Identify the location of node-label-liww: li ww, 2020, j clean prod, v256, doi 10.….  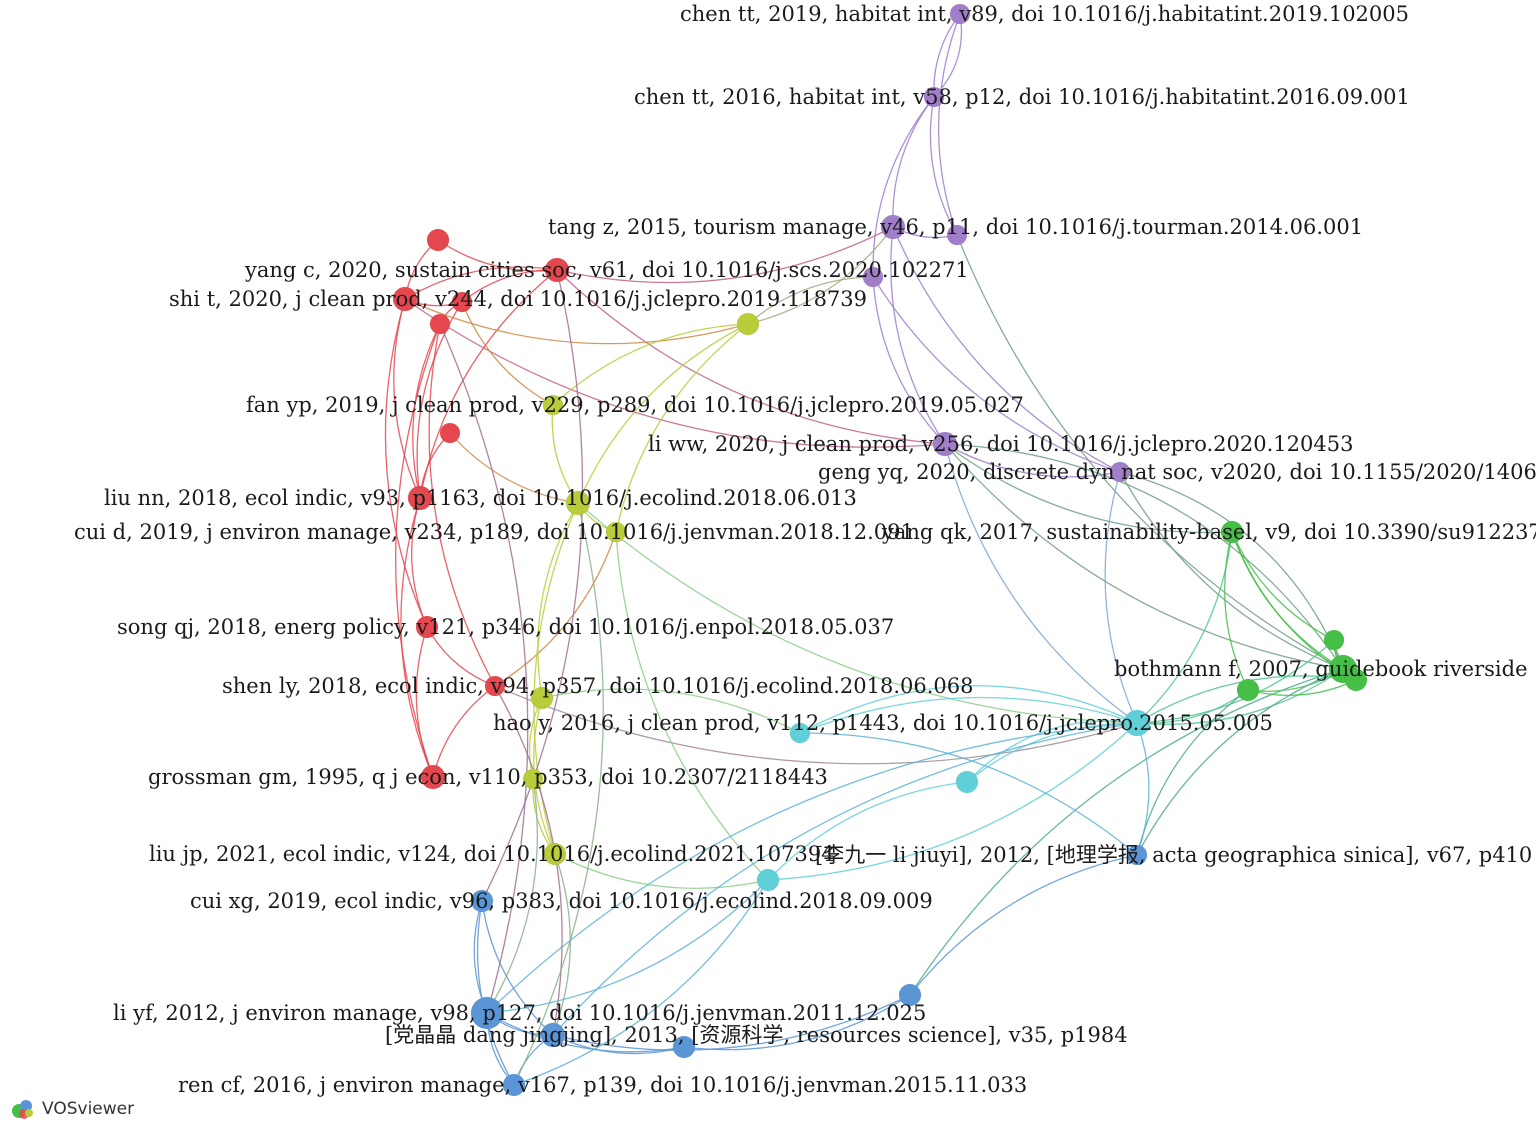
(1000, 444).